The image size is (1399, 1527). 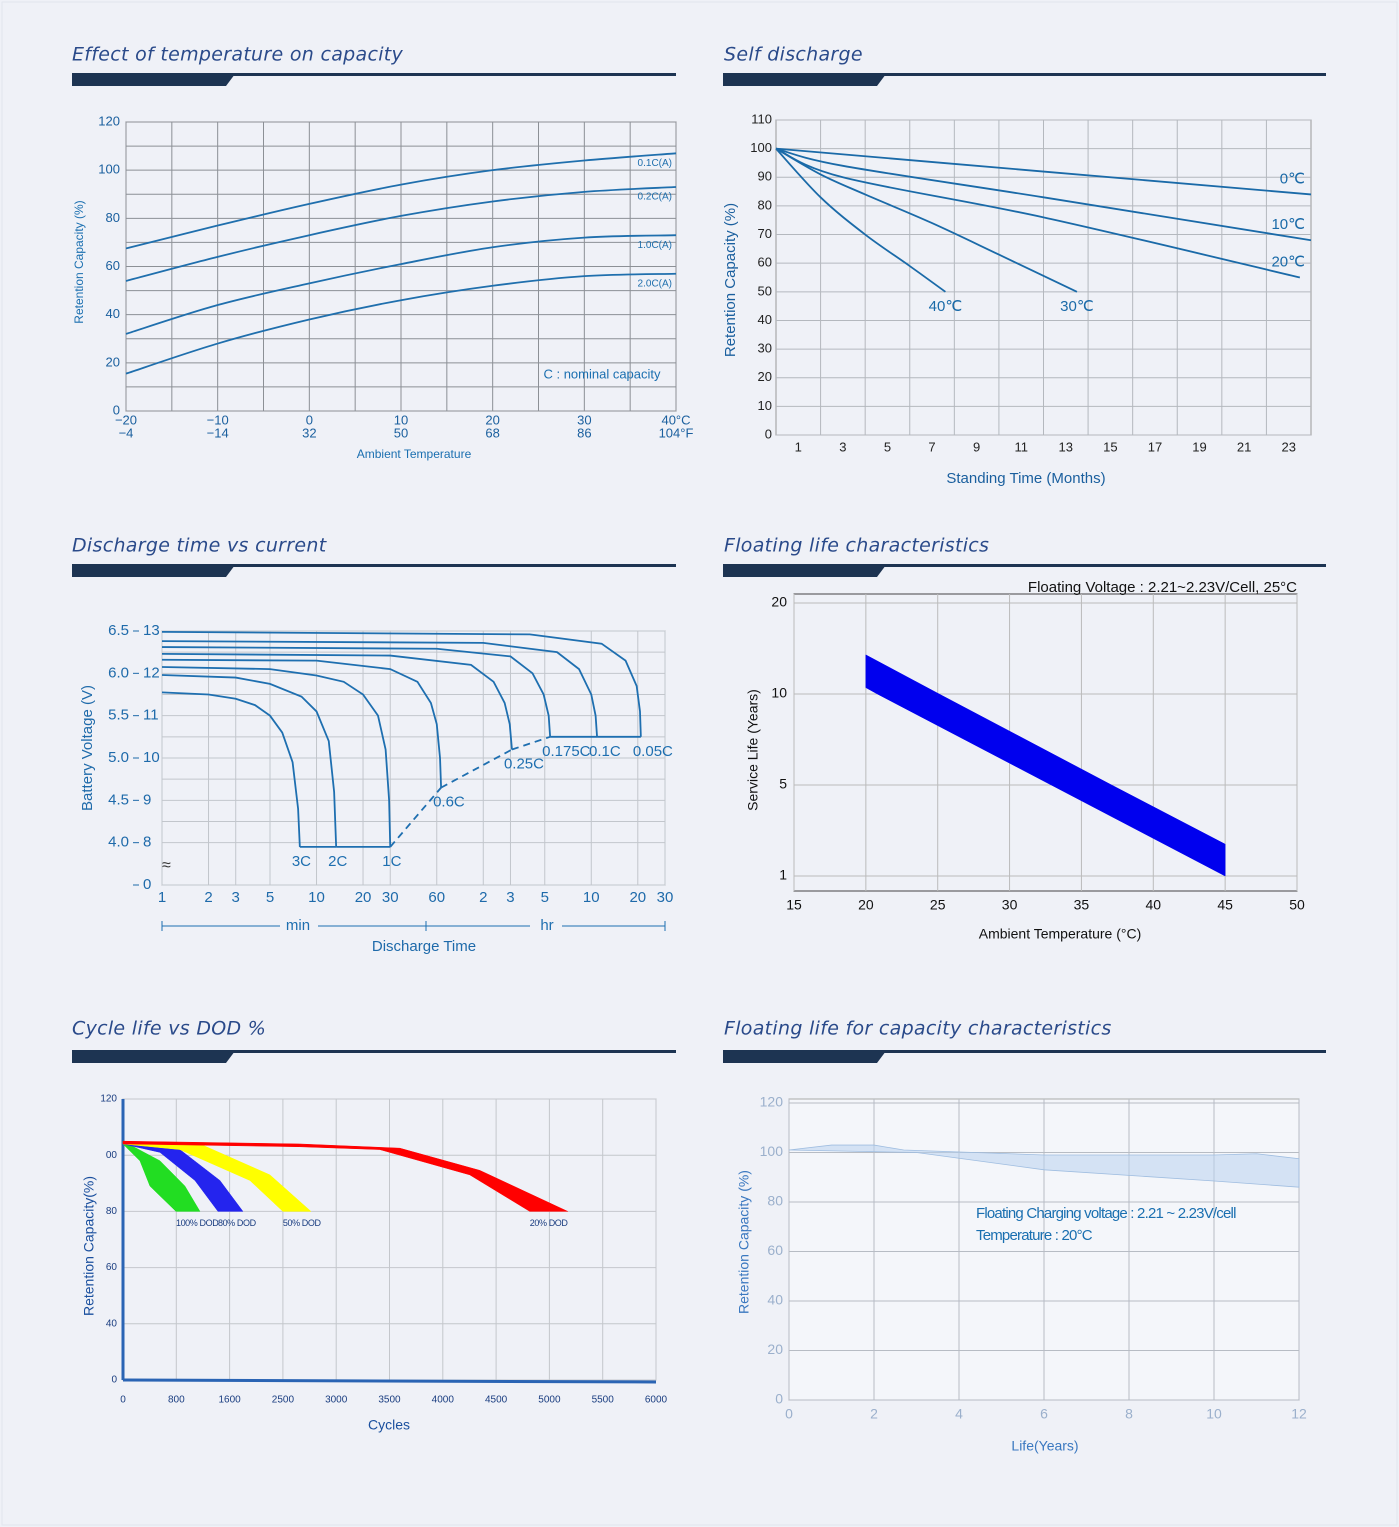 What do you see at coordinates (116, 409) in the screenshot?
I see `y-tick-label: 0` at bounding box center [116, 409].